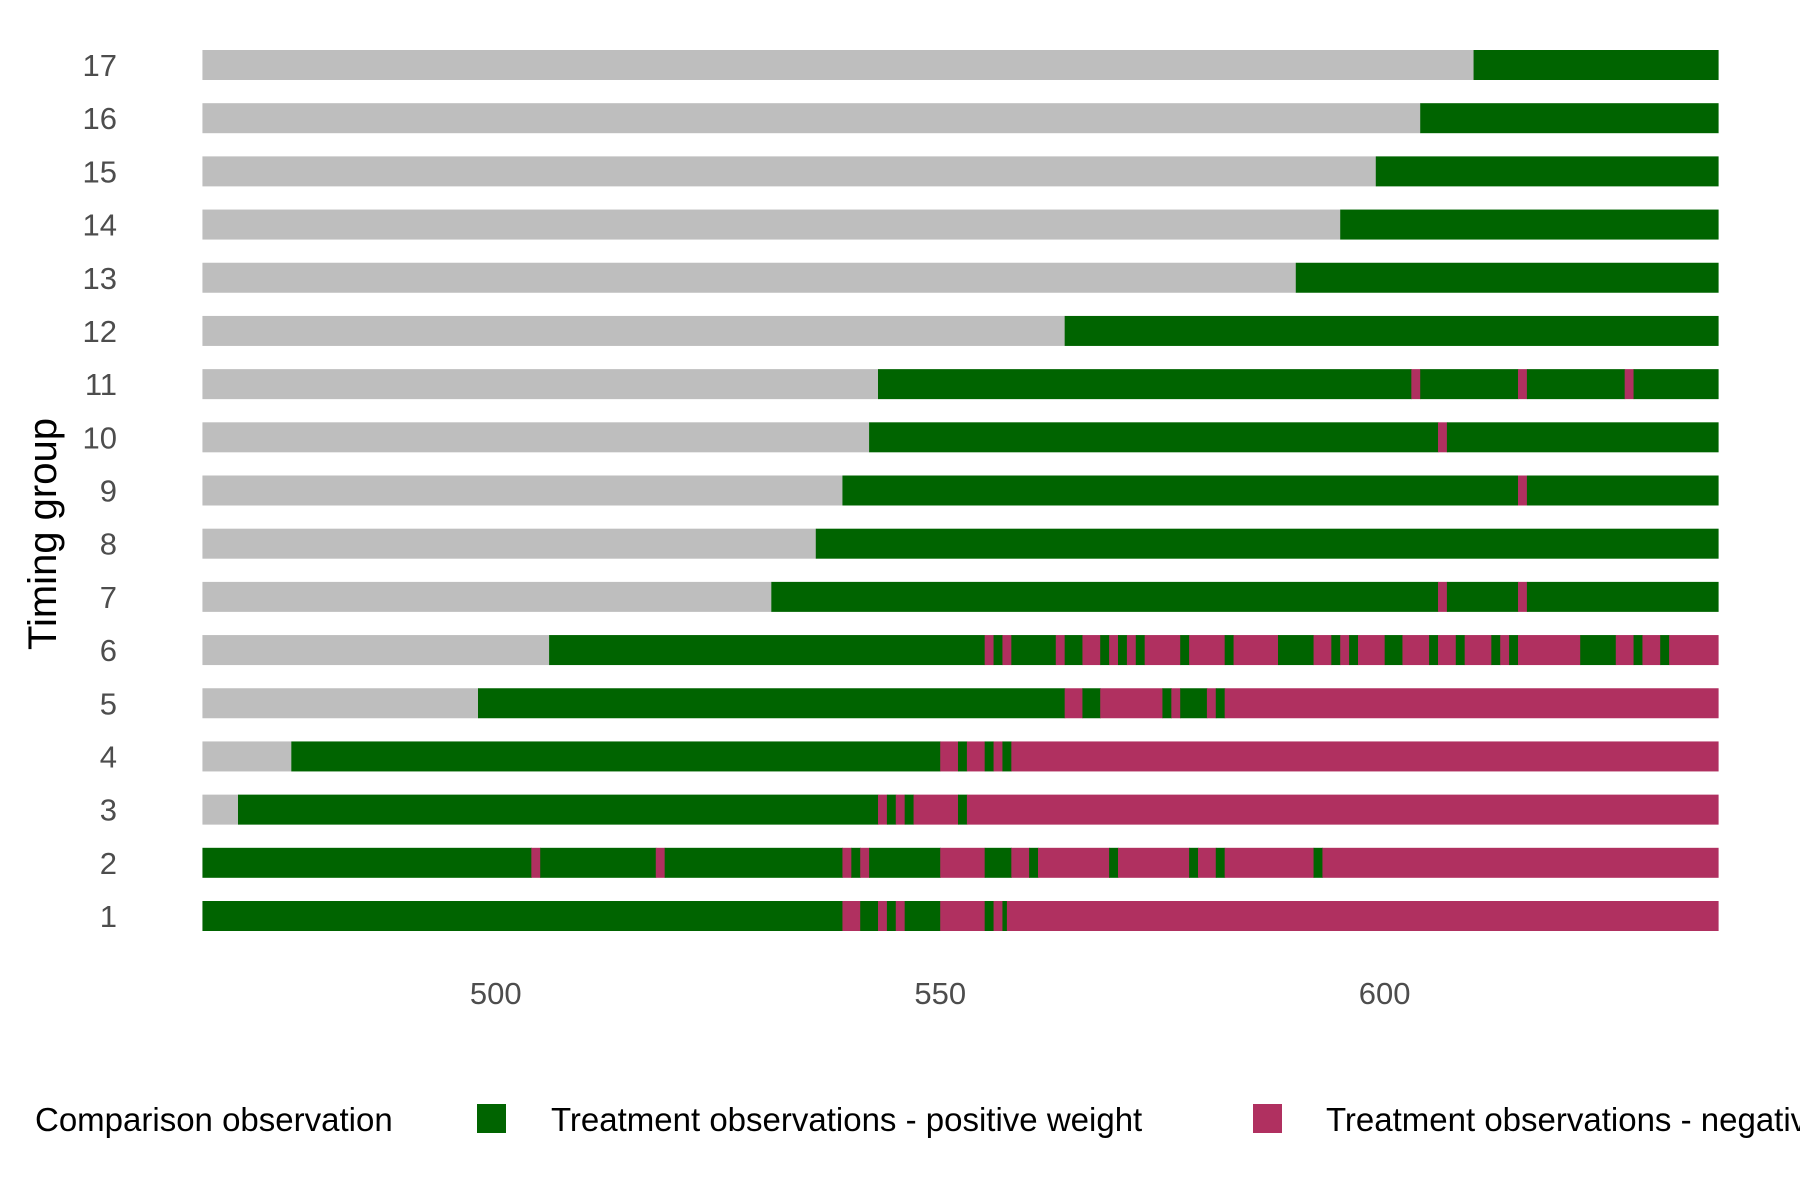 This screenshot has width=1800, height=1200. What do you see at coordinates (100, 437) in the screenshot?
I see `y-tick-label: 10` at bounding box center [100, 437].